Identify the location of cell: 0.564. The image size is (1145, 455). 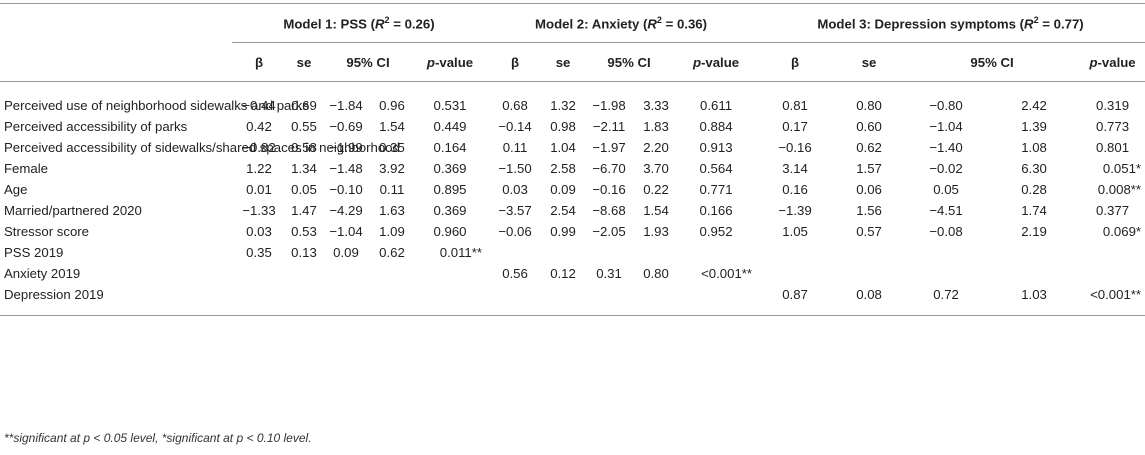
(716, 168).